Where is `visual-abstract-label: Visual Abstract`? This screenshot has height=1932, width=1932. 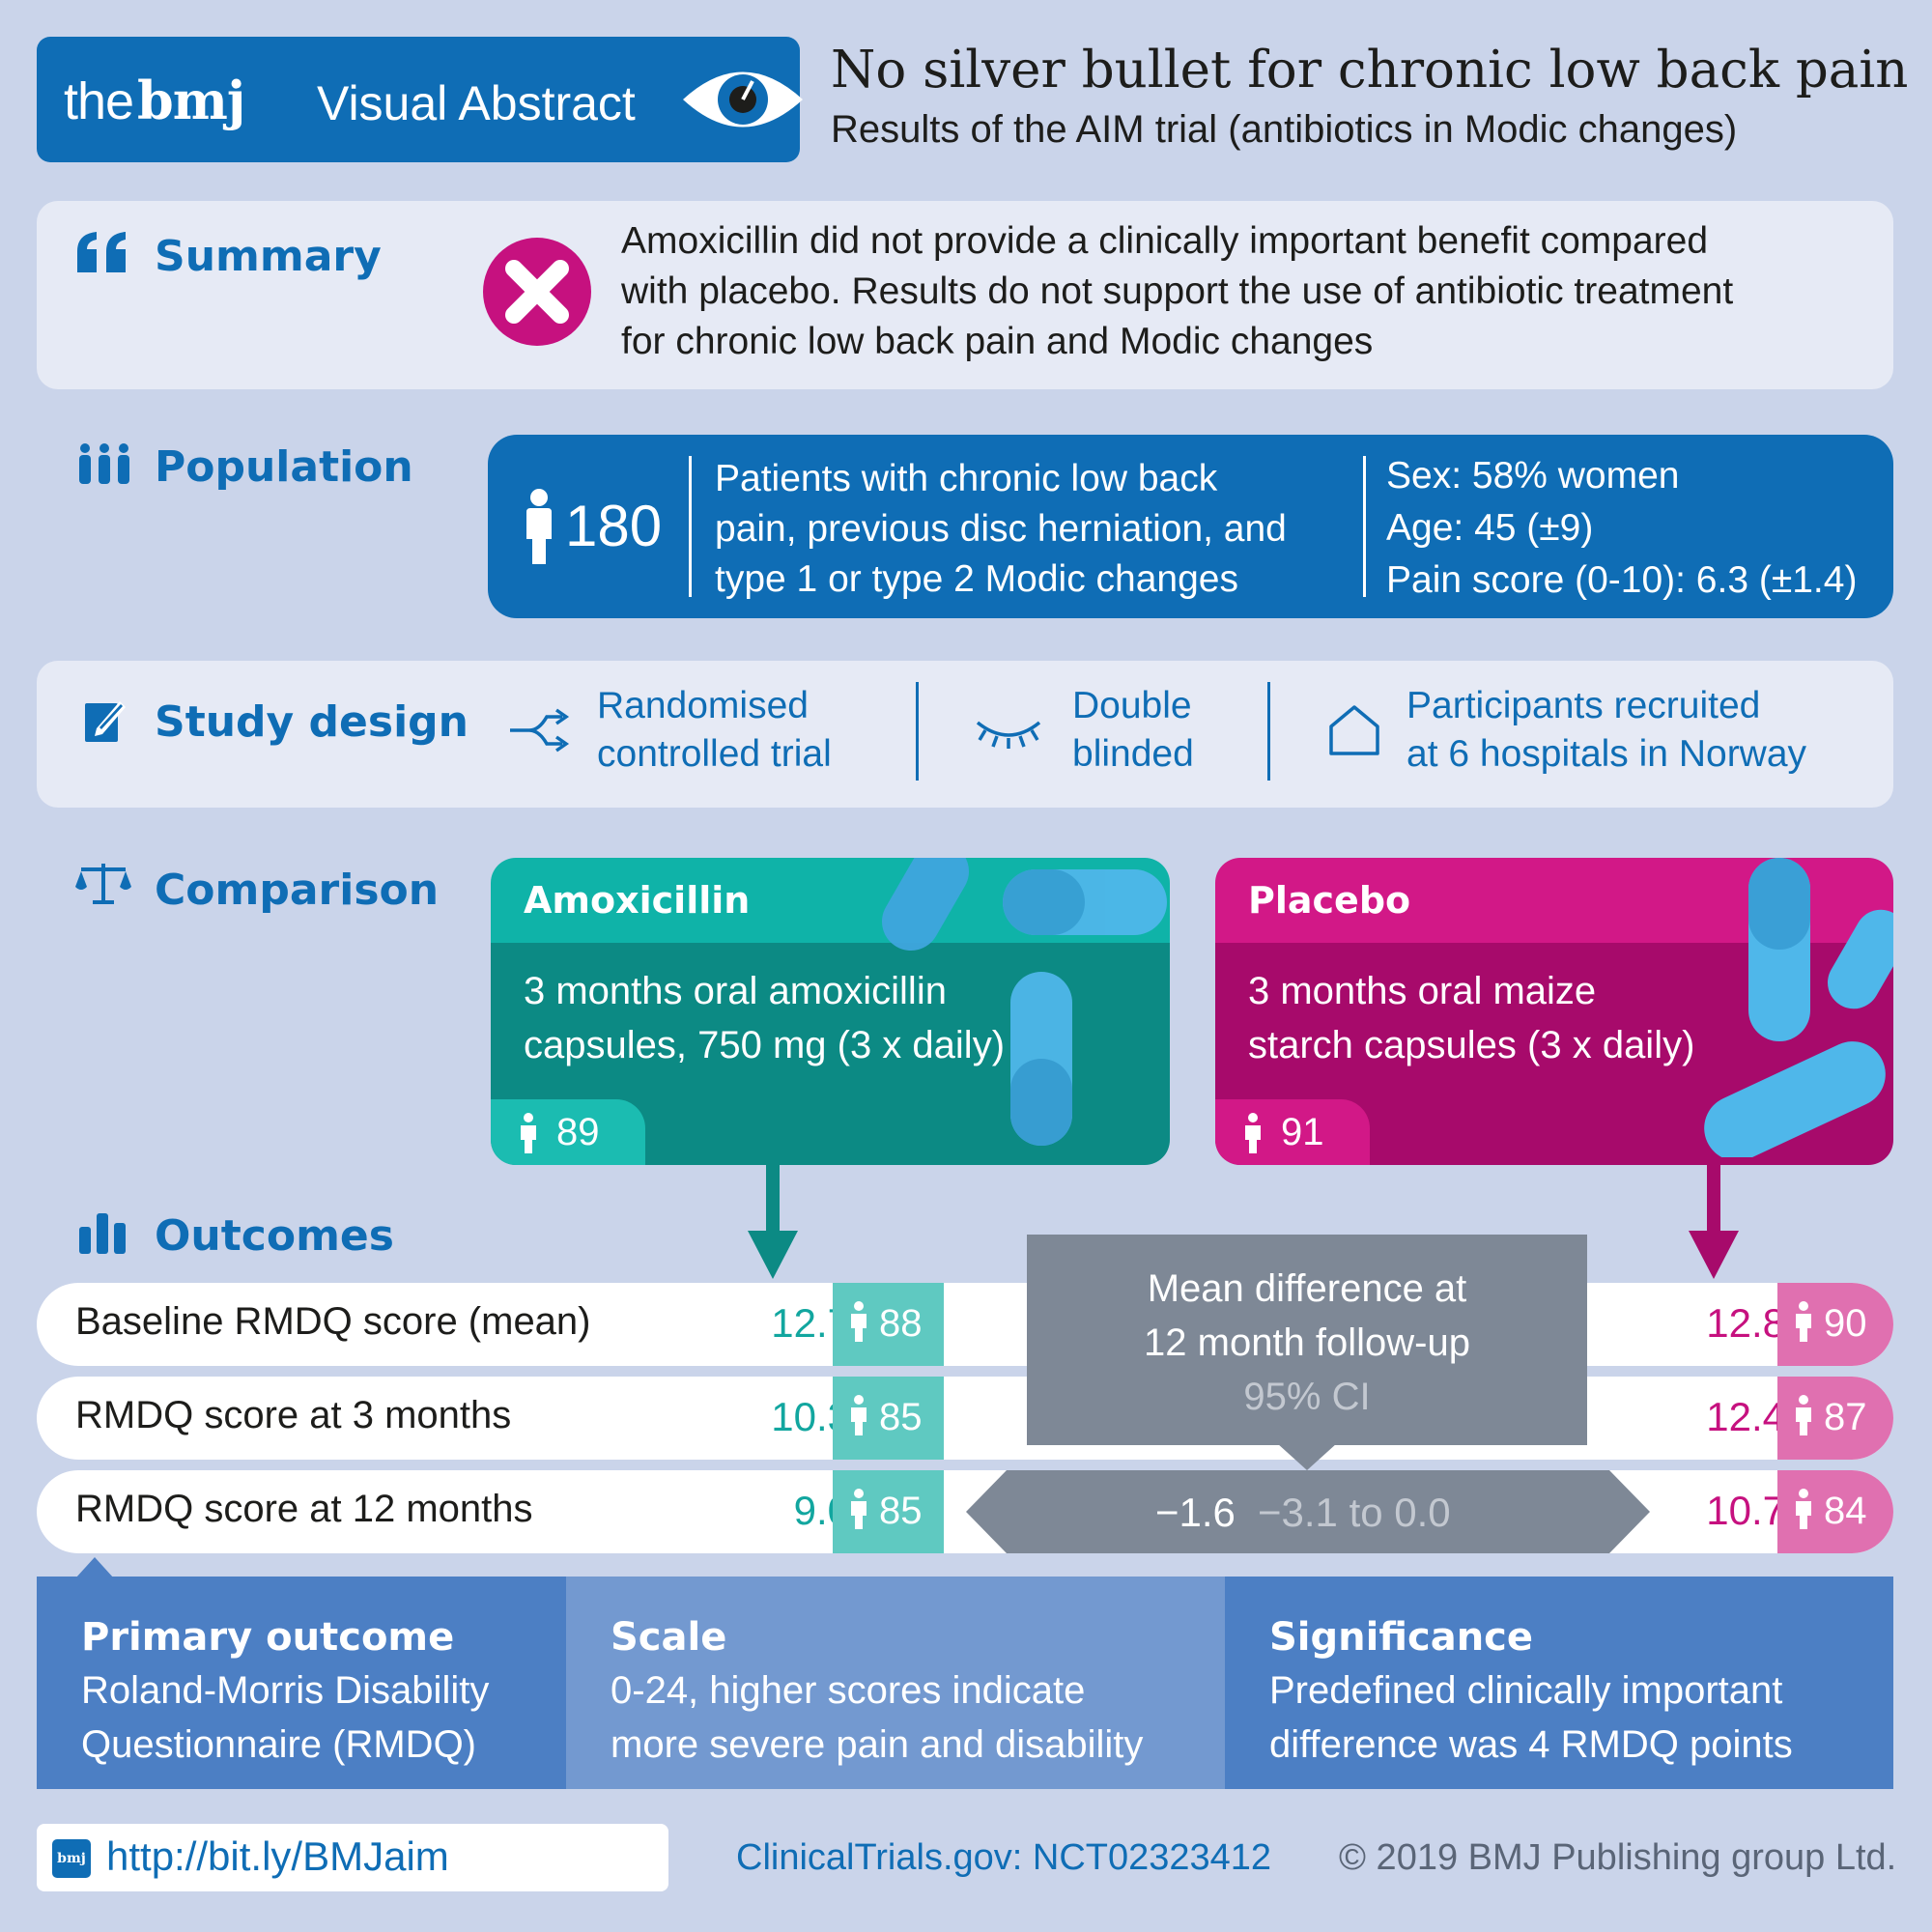
visual-abstract-label: Visual Abstract is located at coordinates (476, 103).